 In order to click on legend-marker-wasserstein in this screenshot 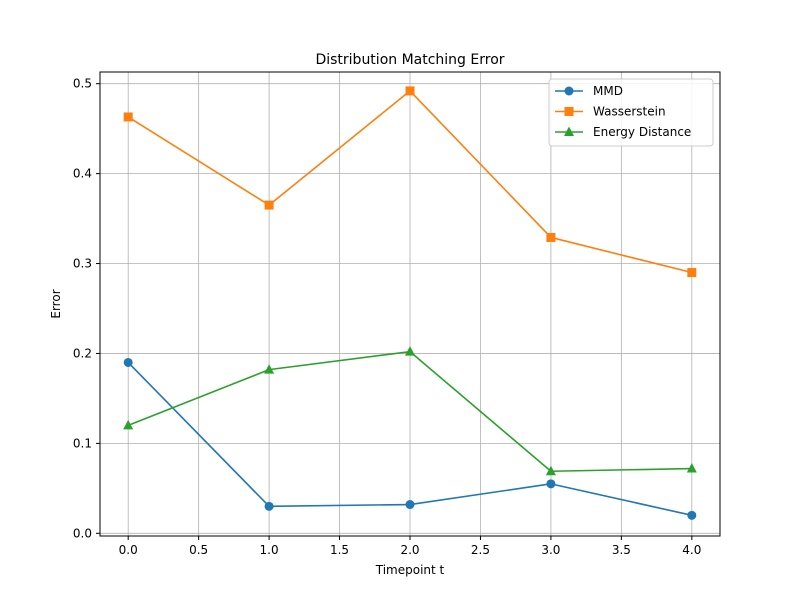, I will do `click(569, 111)`.